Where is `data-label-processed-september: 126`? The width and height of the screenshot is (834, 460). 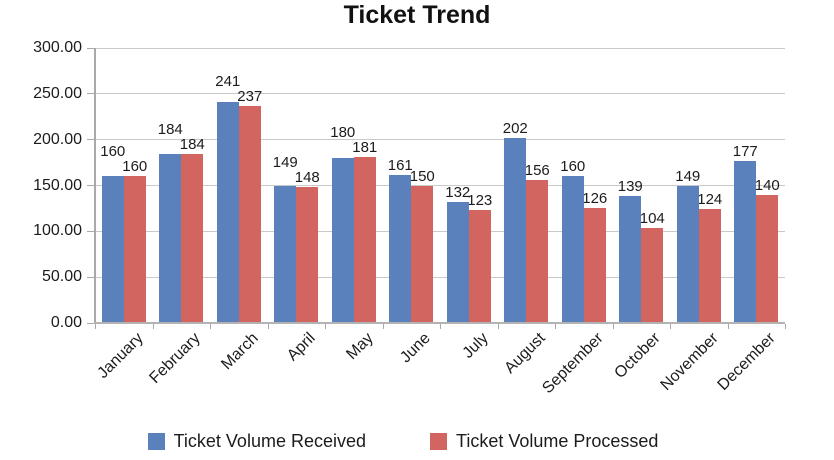 data-label-processed-september: 126 is located at coordinates (595, 198).